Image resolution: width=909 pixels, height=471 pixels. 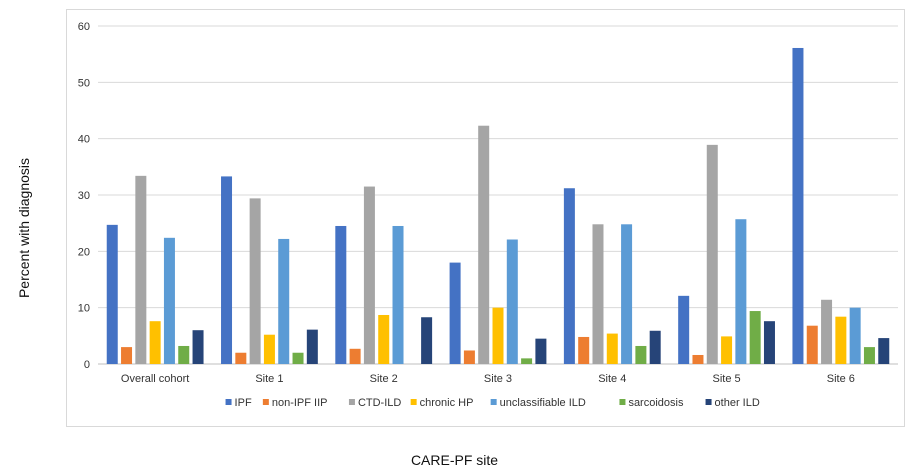 I want to click on x-tick-label: Site 2, so click(x=384, y=379).